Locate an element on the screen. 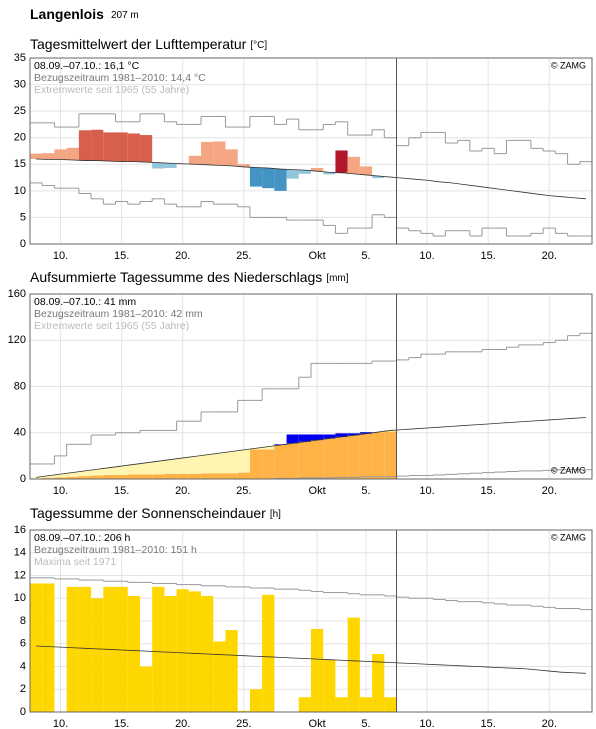  chart-title: Tagessumme der Sonnenscheindauer [h] is located at coordinates (155, 513).